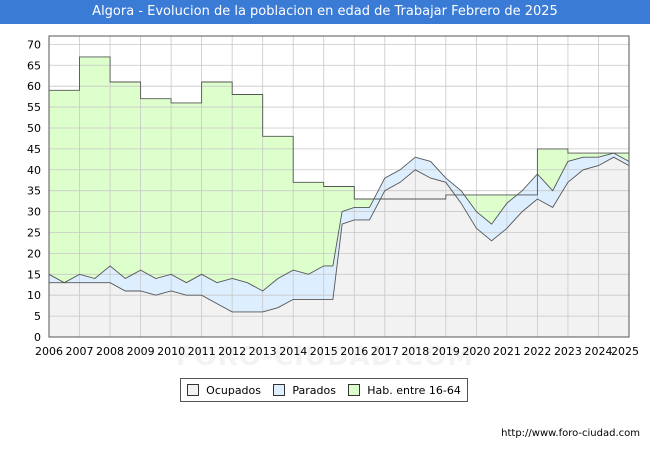  I want to click on y-tick-label: 25, so click(34, 232).